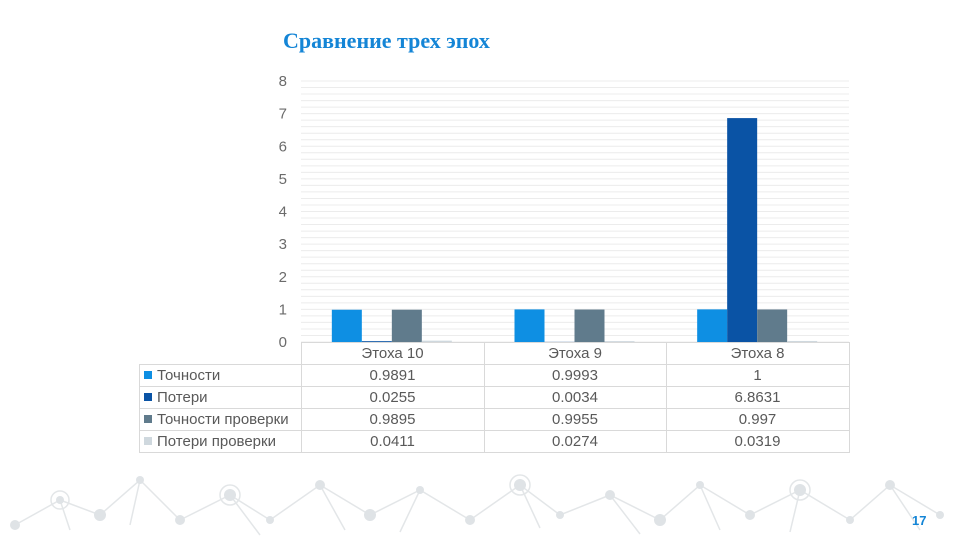 Image resolution: width=960 pixels, height=540 pixels. Describe the element at coordinates (223, 419) in the screenshot. I see `legend-label: Точности проверки` at that location.